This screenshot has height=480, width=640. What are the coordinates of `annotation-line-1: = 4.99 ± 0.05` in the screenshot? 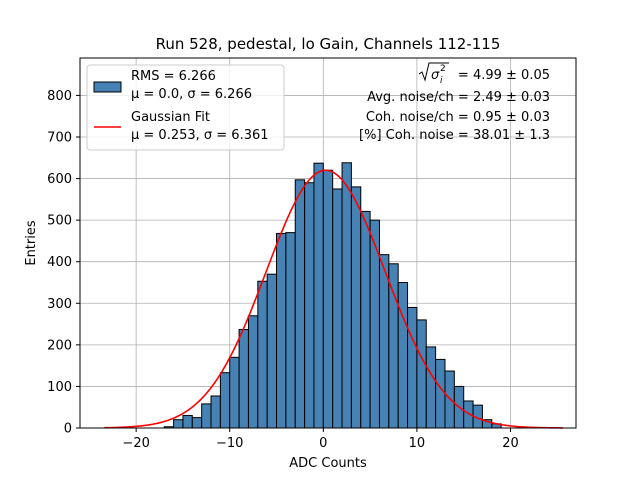 It's located at (504, 75).